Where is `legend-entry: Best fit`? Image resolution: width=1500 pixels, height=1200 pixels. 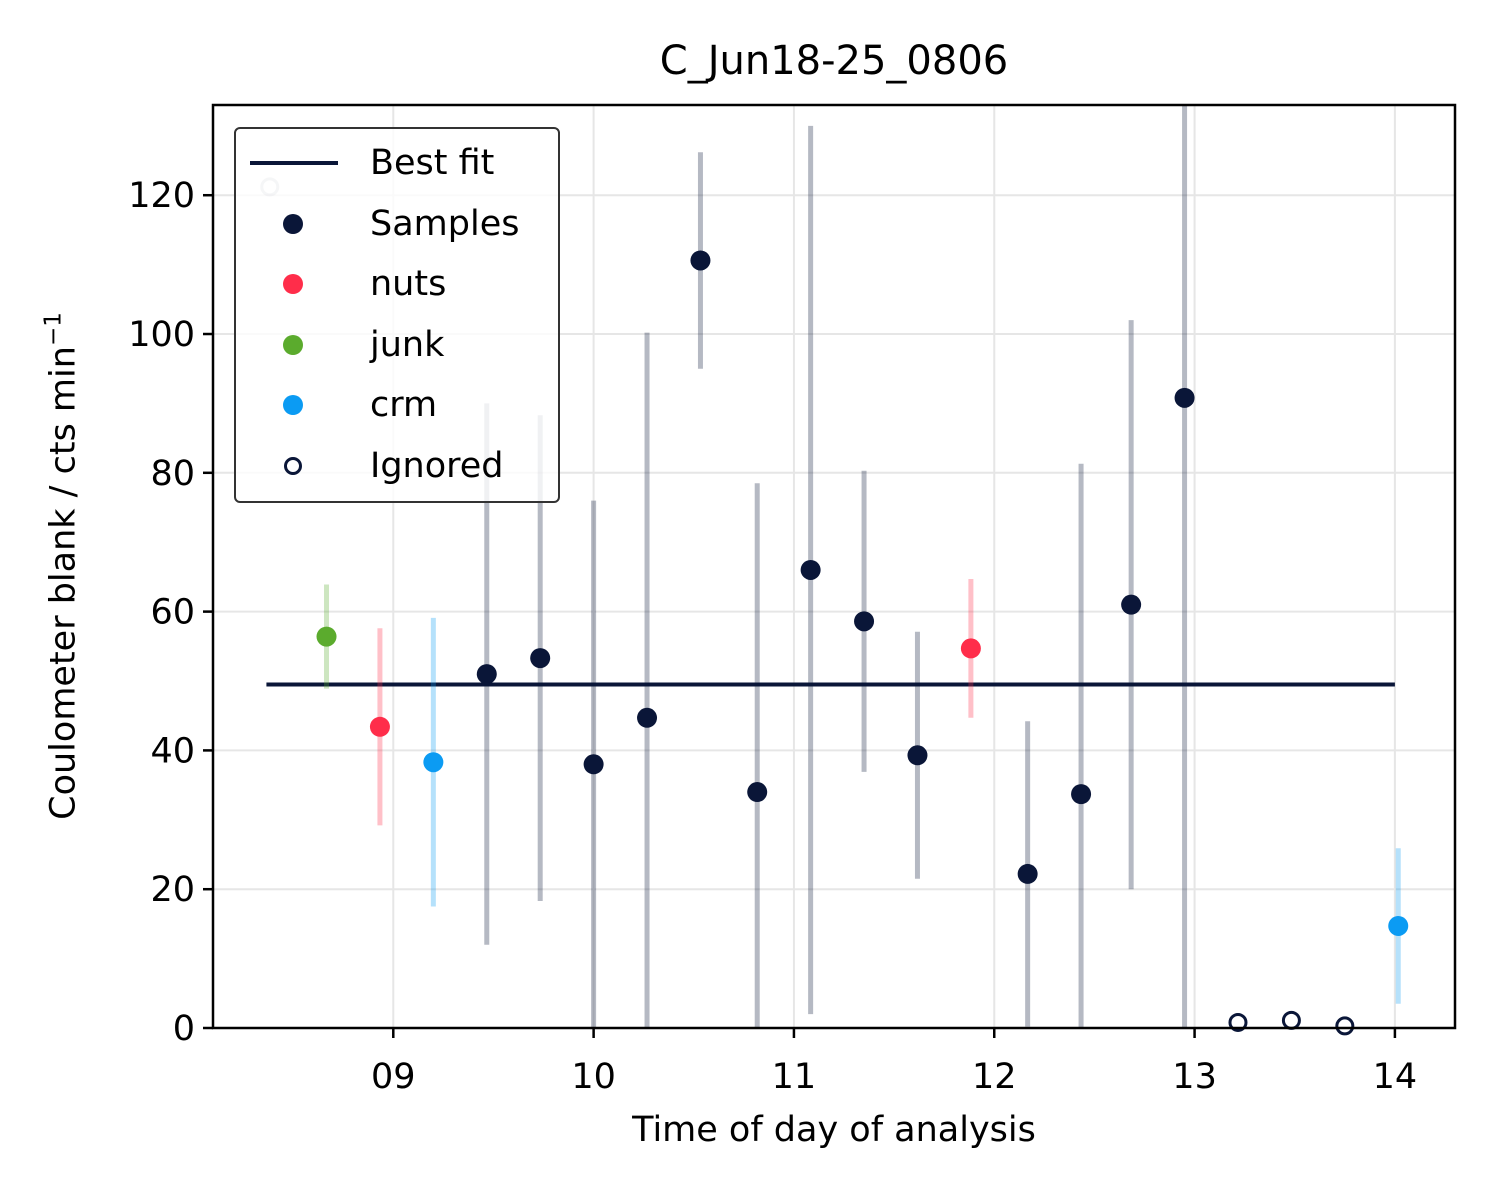 legend-entry: Best fit is located at coordinates (397, 163).